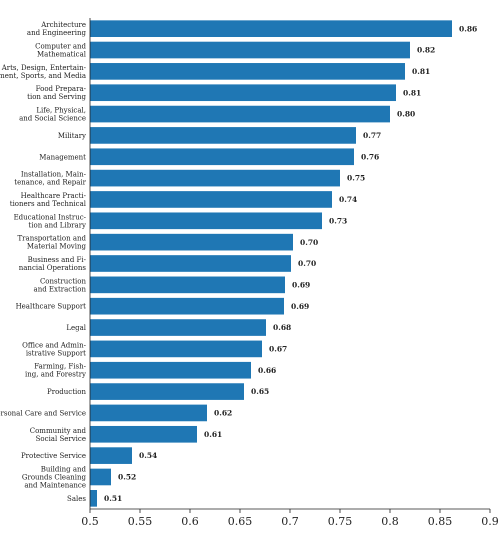 The height and width of the screenshot is (541, 500). I want to click on category-label: Food Prepara-tion and Serving, so click(56, 93).